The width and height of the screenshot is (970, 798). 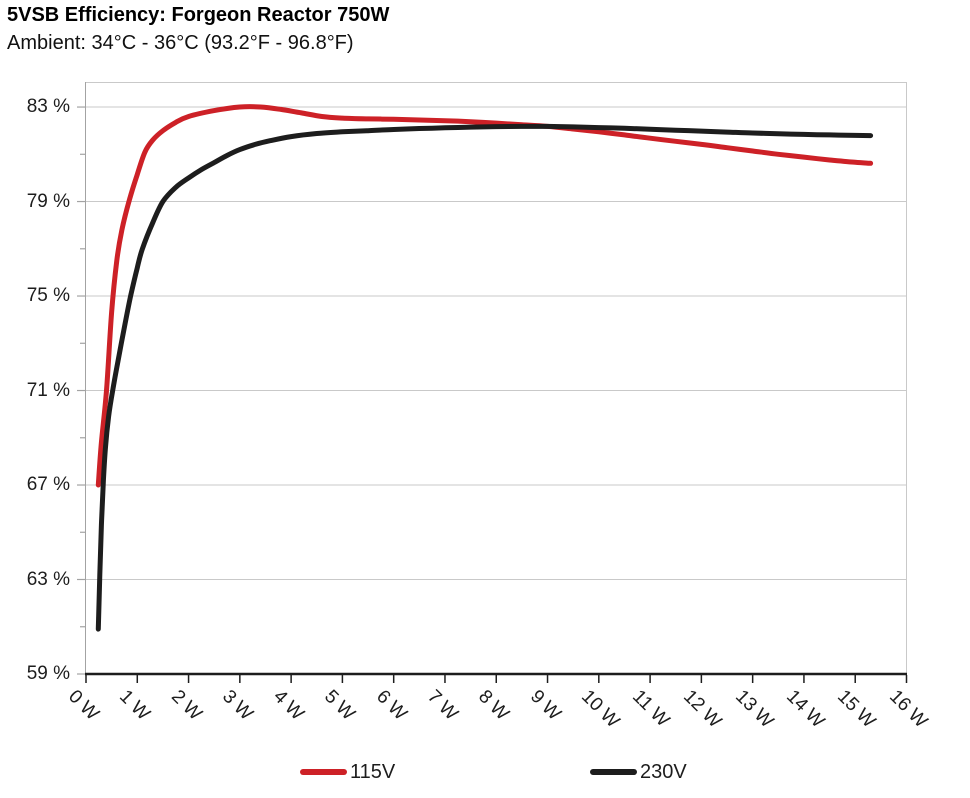 I want to click on y-tick-label: 75 %, so click(x=48, y=296).